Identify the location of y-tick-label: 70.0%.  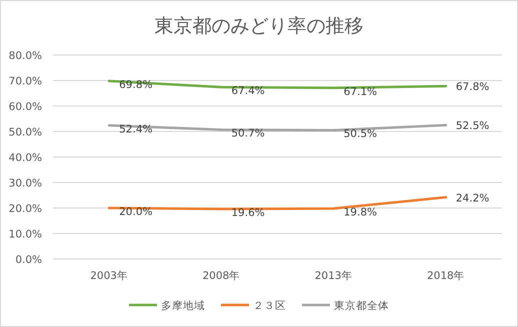
(25, 82).